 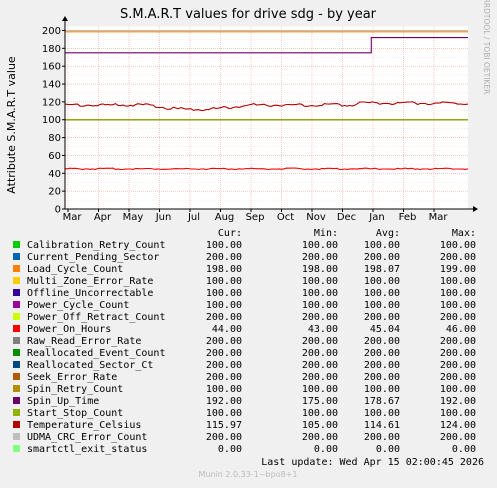 I want to click on legend-name-0: Calibration_Retry_Count, so click(x=96, y=245).